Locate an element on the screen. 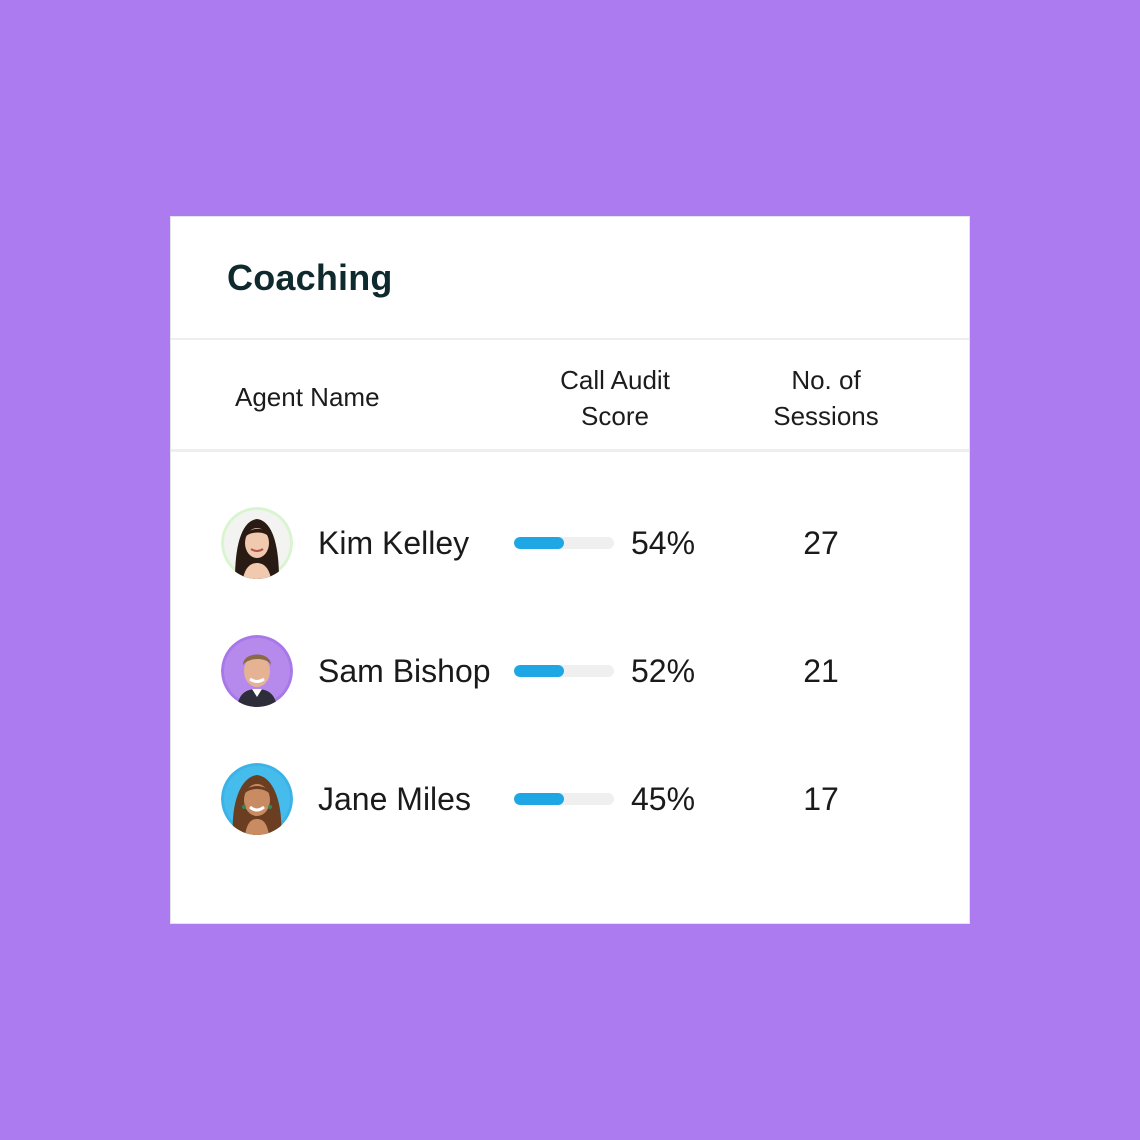  agent-name: Kim Kelley is located at coordinates (394, 543).